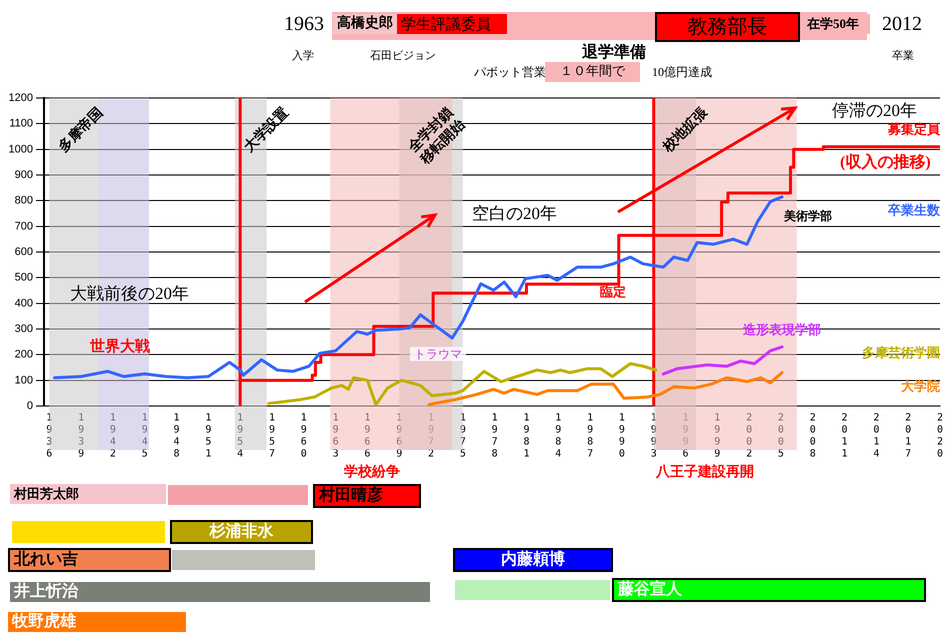 The image size is (946, 634). I want to click on x-tick-label: 1 9 9 3, so click(653, 436).